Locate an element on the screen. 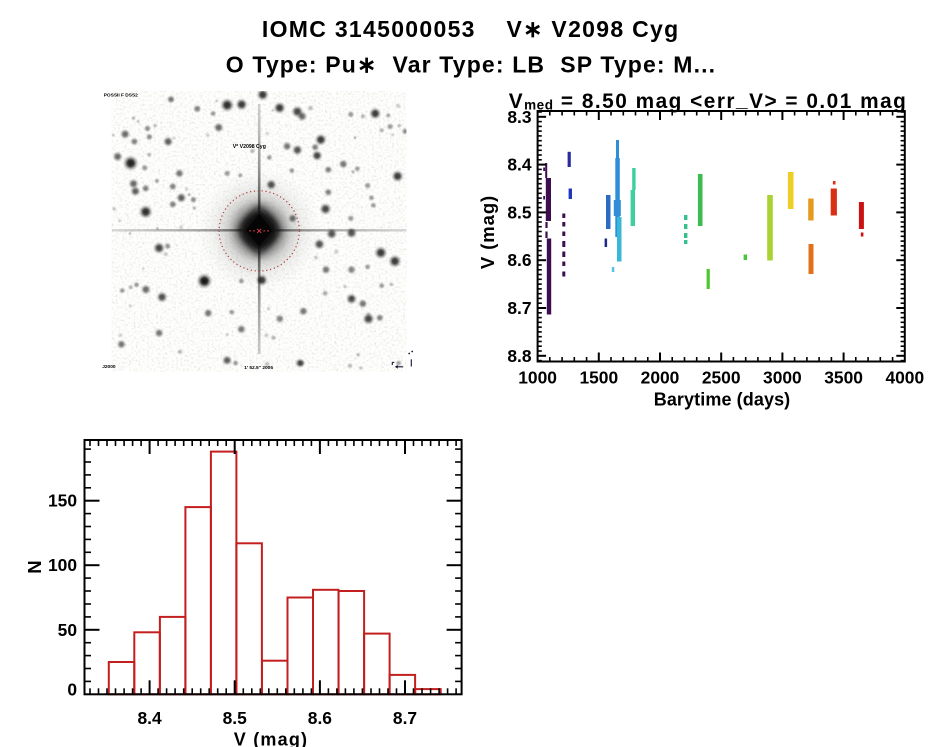 This screenshot has height=747, width=944. svg-text: 8.3 is located at coordinates (519, 117).